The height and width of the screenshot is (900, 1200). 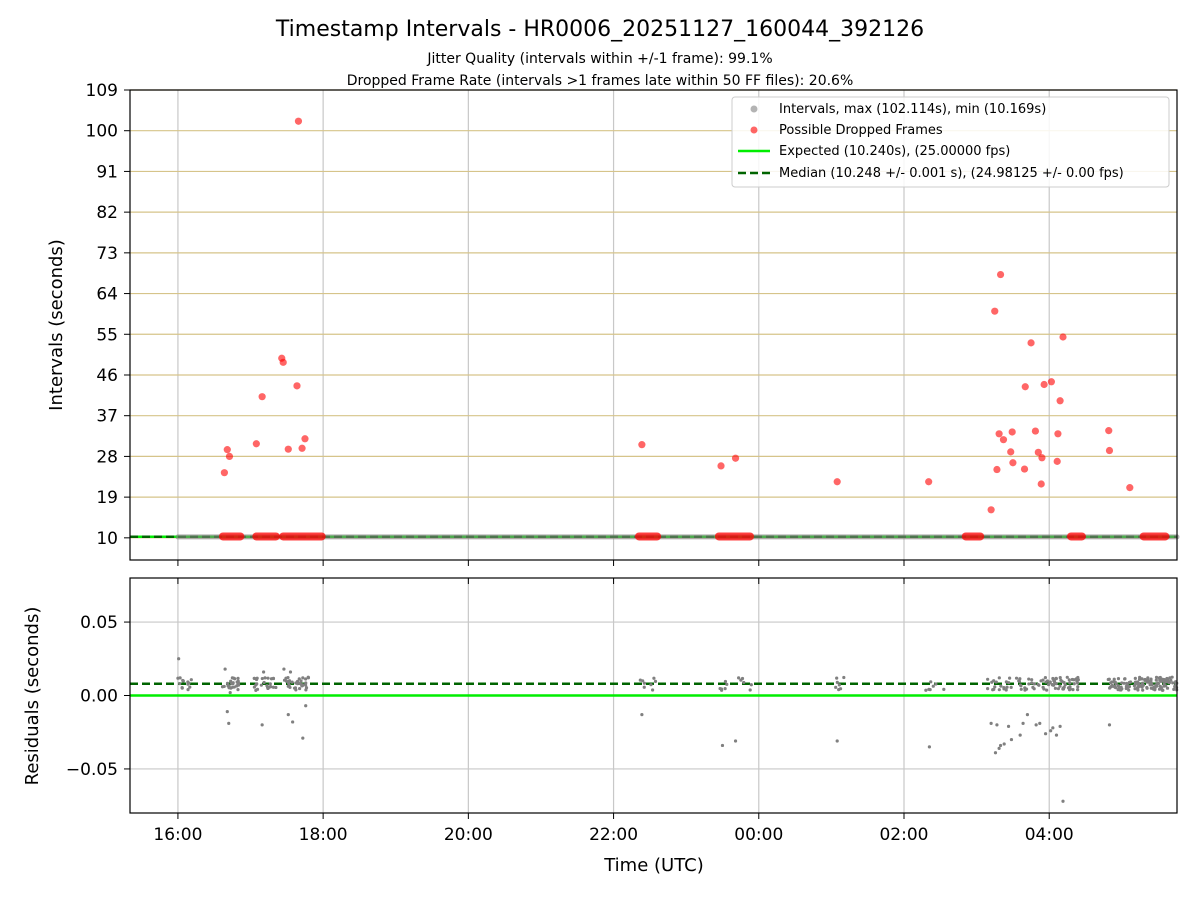 I want to click on x-tick-label: 22:00, so click(x=613, y=835).